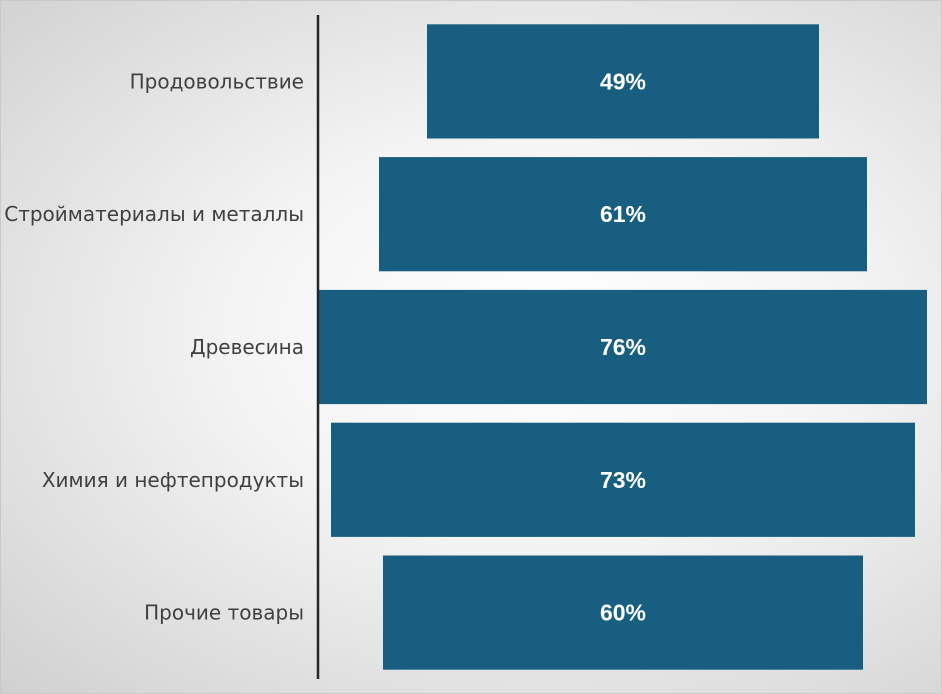 The image size is (942, 694). Describe the element at coordinates (247, 347) in the screenshot. I see `category-label-3: Древесина` at that location.